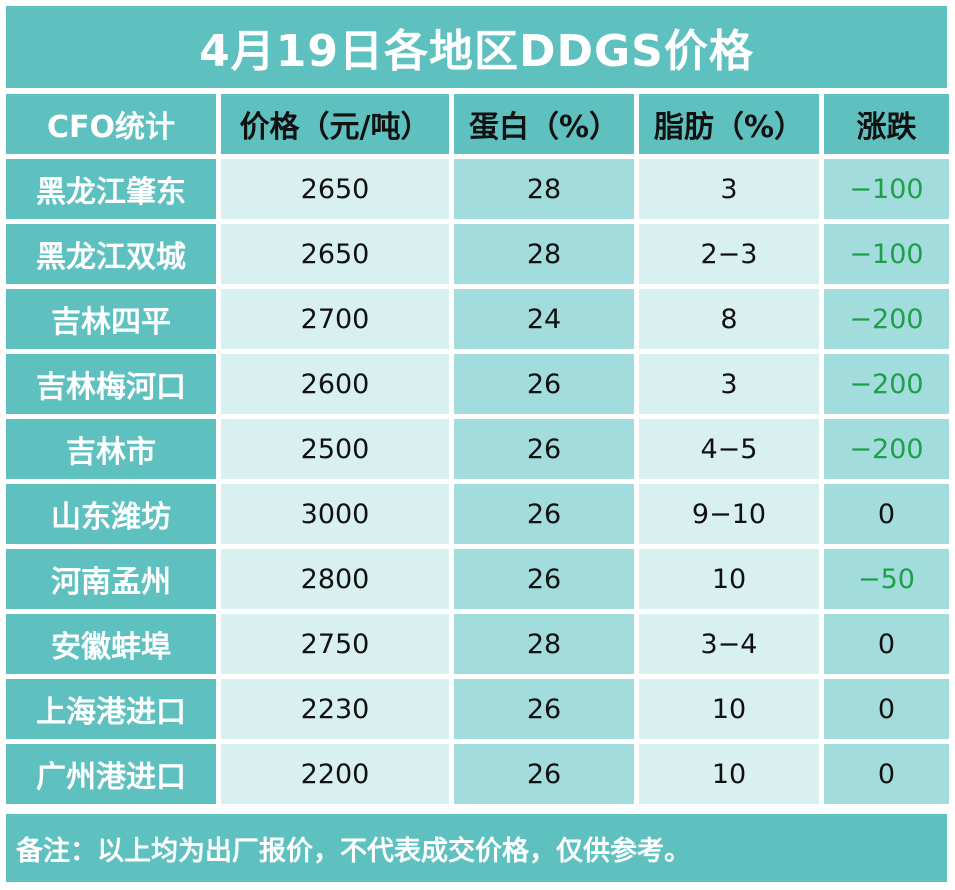 The width and height of the screenshot is (955, 890). What do you see at coordinates (729, 319) in the screenshot?
I see `fat-cell: 8` at bounding box center [729, 319].